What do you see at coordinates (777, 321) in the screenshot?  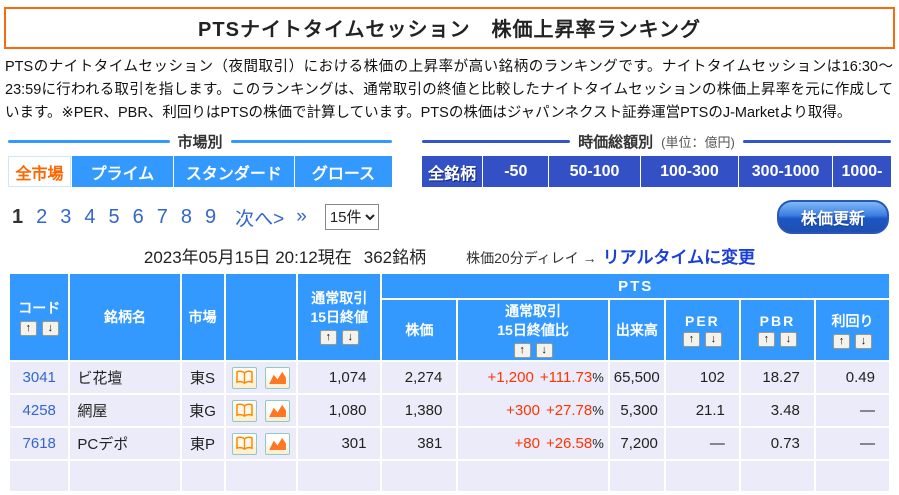 I see `col-header-pbr-label: PBR` at bounding box center [777, 321].